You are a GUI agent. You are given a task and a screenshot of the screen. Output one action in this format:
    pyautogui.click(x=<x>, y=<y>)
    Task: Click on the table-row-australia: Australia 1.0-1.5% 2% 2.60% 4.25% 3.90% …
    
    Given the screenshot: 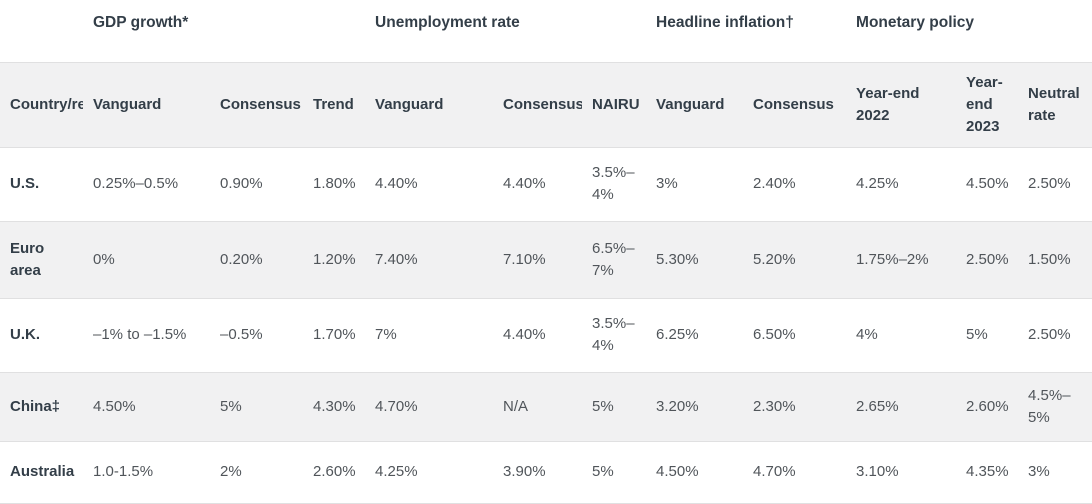 What is the action you would take?
    pyautogui.click(x=546, y=472)
    